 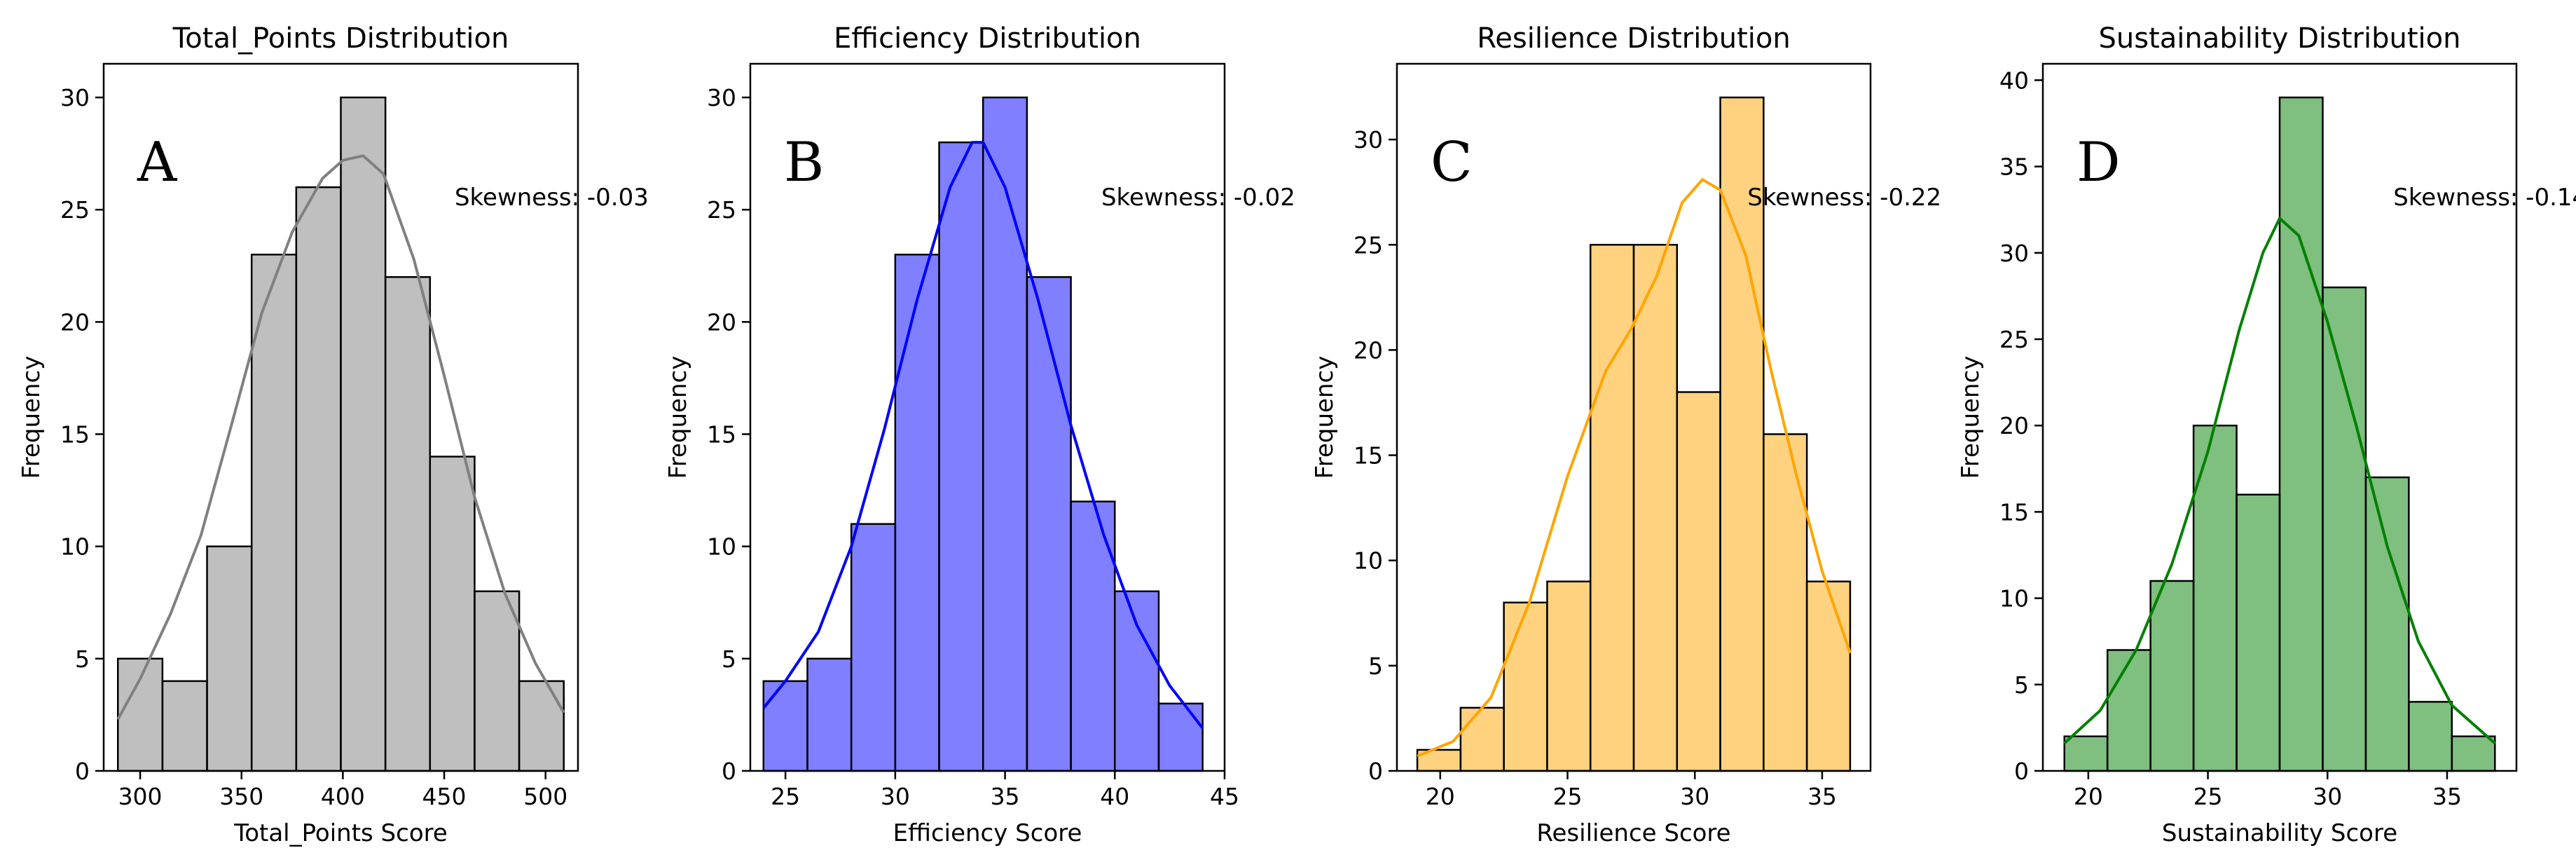 What do you see at coordinates (552, 198) in the screenshot?
I see `skewness-annotation: Skewness: -0.03` at bounding box center [552, 198].